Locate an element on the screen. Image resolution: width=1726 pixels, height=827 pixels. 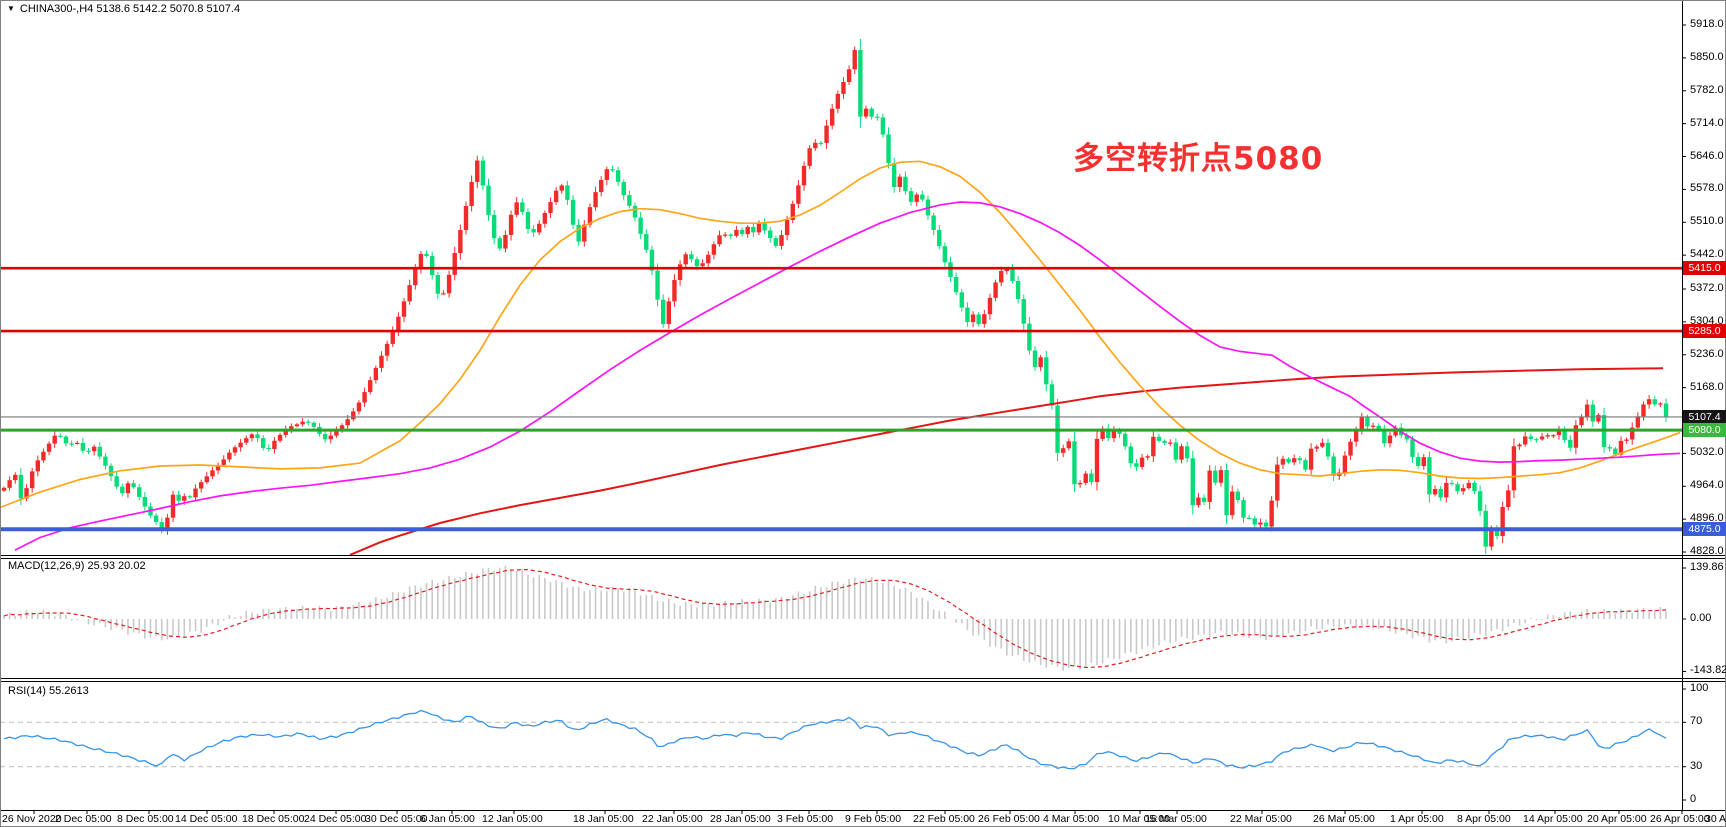
time-tick: 14 Dec 05:00 is located at coordinates (206, 819).